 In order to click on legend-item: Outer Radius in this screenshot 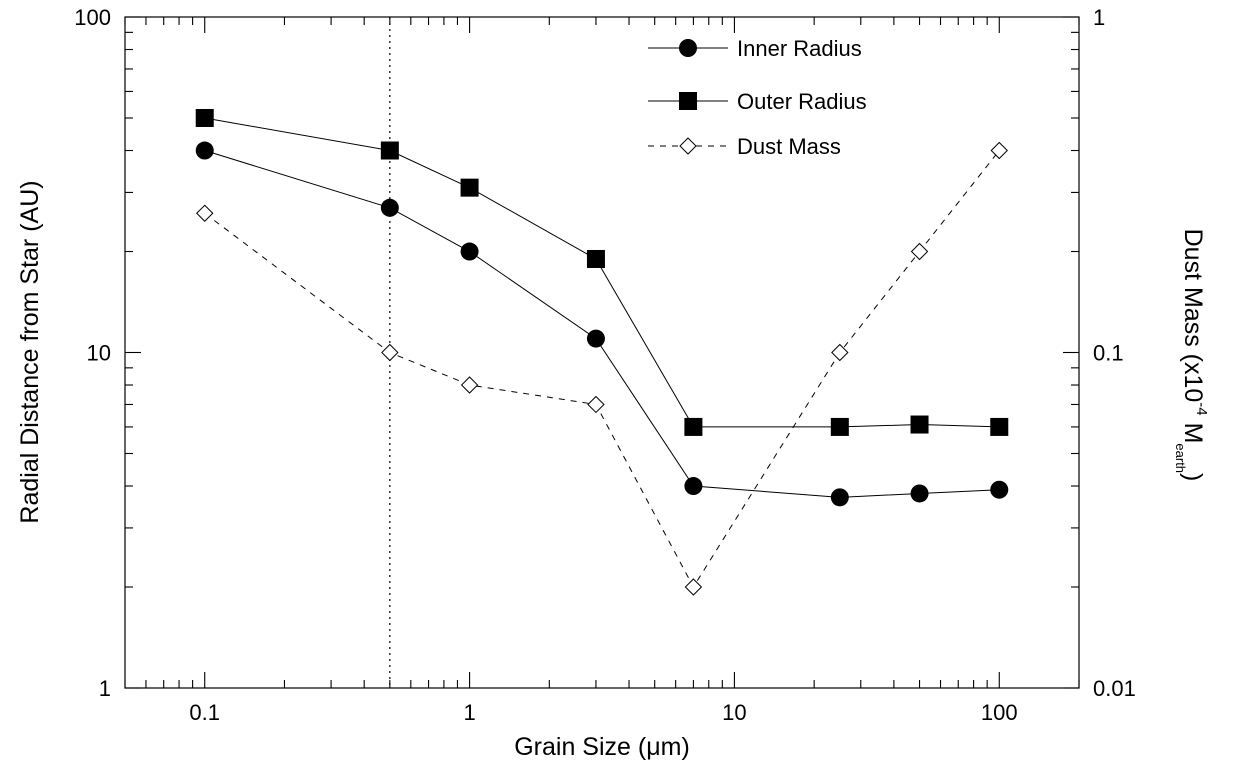, I will do `click(757, 101)`.